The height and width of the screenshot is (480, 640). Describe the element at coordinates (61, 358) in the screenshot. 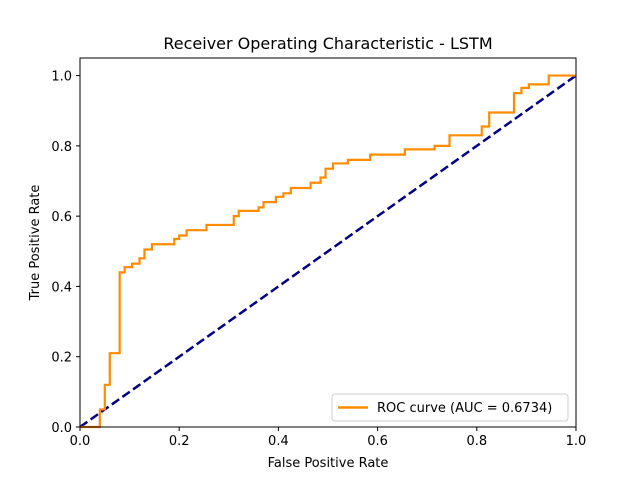

I see `y-tick-label: 0.2` at that location.